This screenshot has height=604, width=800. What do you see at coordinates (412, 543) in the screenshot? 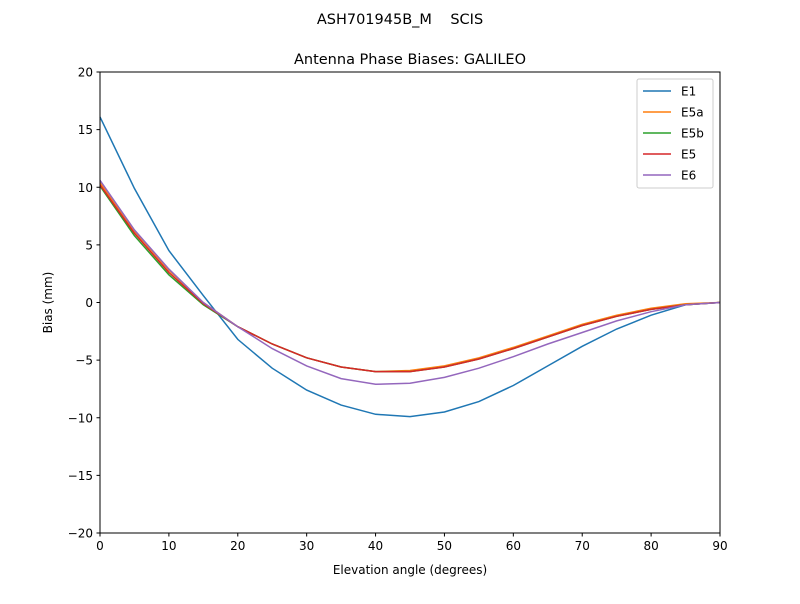
I see `x-axis: 0 10 20 30 40 50 60 70 80 90` at bounding box center [412, 543].